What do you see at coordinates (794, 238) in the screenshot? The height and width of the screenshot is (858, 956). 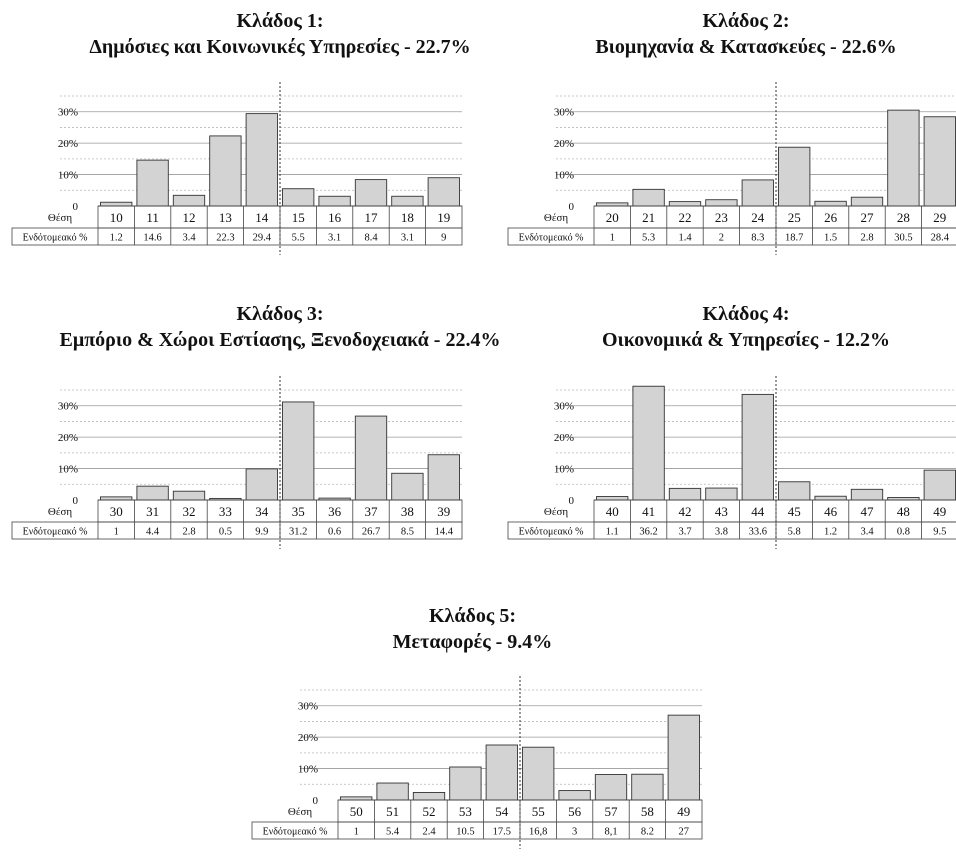 I see `value-label: 18.7` at bounding box center [794, 238].